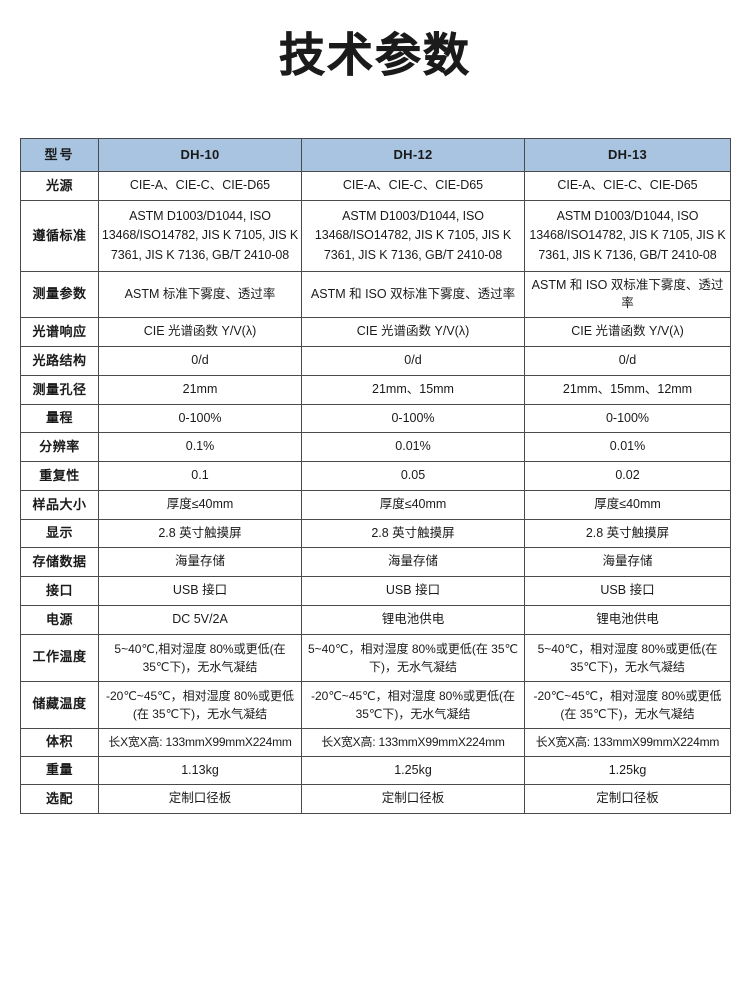  I want to click on table-row: 测量孔径 21mm 21mm、15mm 21mm、15mm、12mm, so click(375, 389).